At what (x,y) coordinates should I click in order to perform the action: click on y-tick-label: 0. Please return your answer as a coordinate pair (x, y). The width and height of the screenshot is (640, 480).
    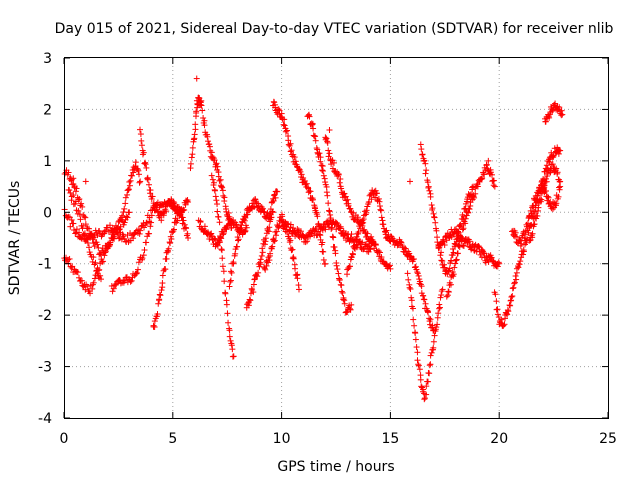
    Looking at the image, I should click on (47, 213).